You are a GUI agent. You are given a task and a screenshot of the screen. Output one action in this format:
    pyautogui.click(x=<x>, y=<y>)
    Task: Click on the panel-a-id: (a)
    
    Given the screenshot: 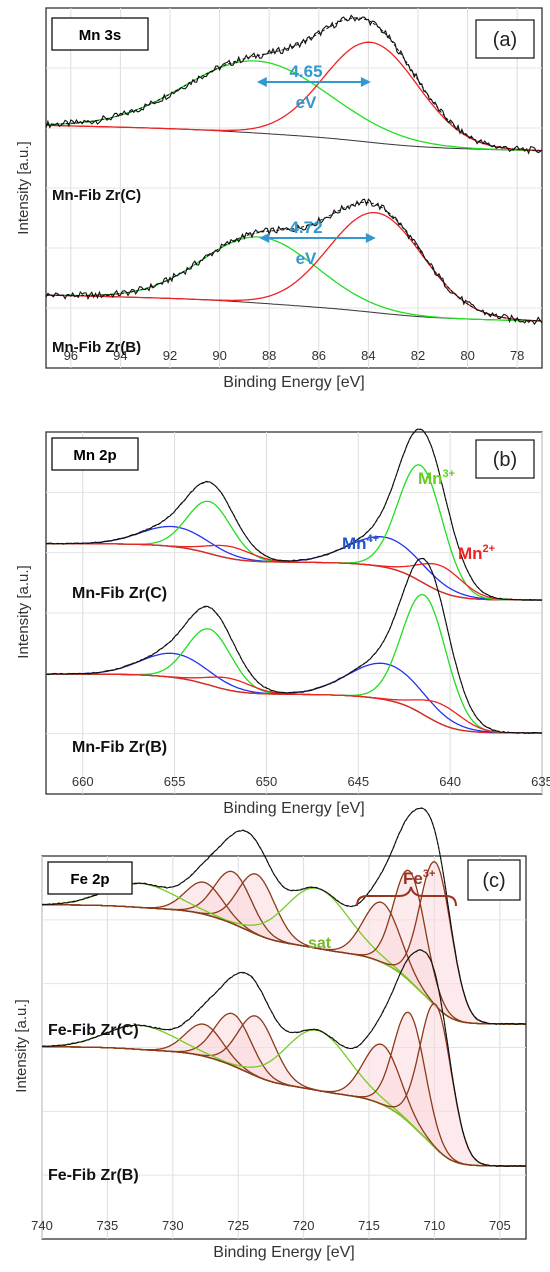 What is the action you would take?
    pyautogui.click(x=505, y=40)
    